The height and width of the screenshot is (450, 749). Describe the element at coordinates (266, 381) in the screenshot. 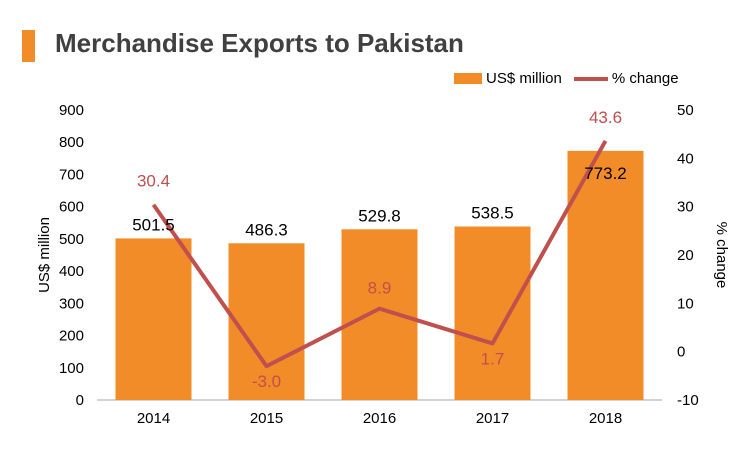

I see `line-value-label: -3.0` at that location.